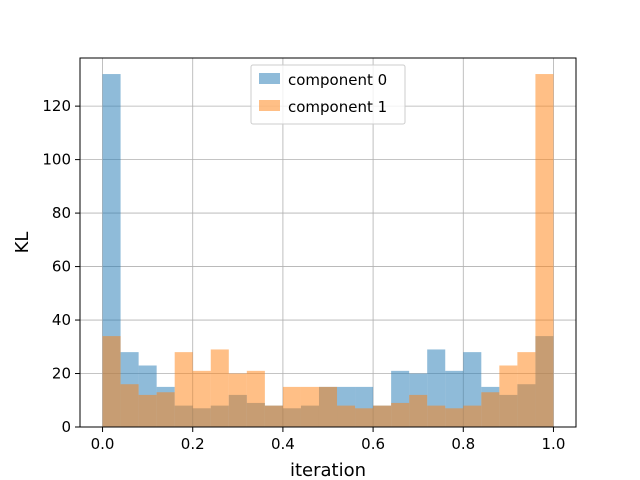 The width and height of the screenshot is (640, 480). Describe the element at coordinates (56, 106) in the screenshot. I see `y-tick-label: 120` at that location.